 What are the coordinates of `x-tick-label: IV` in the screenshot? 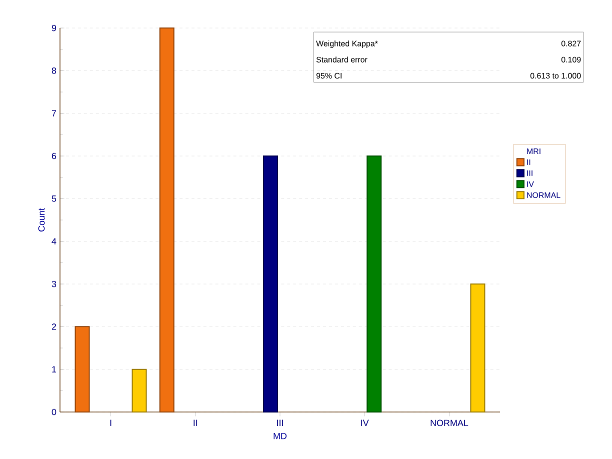 It's located at (365, 423).